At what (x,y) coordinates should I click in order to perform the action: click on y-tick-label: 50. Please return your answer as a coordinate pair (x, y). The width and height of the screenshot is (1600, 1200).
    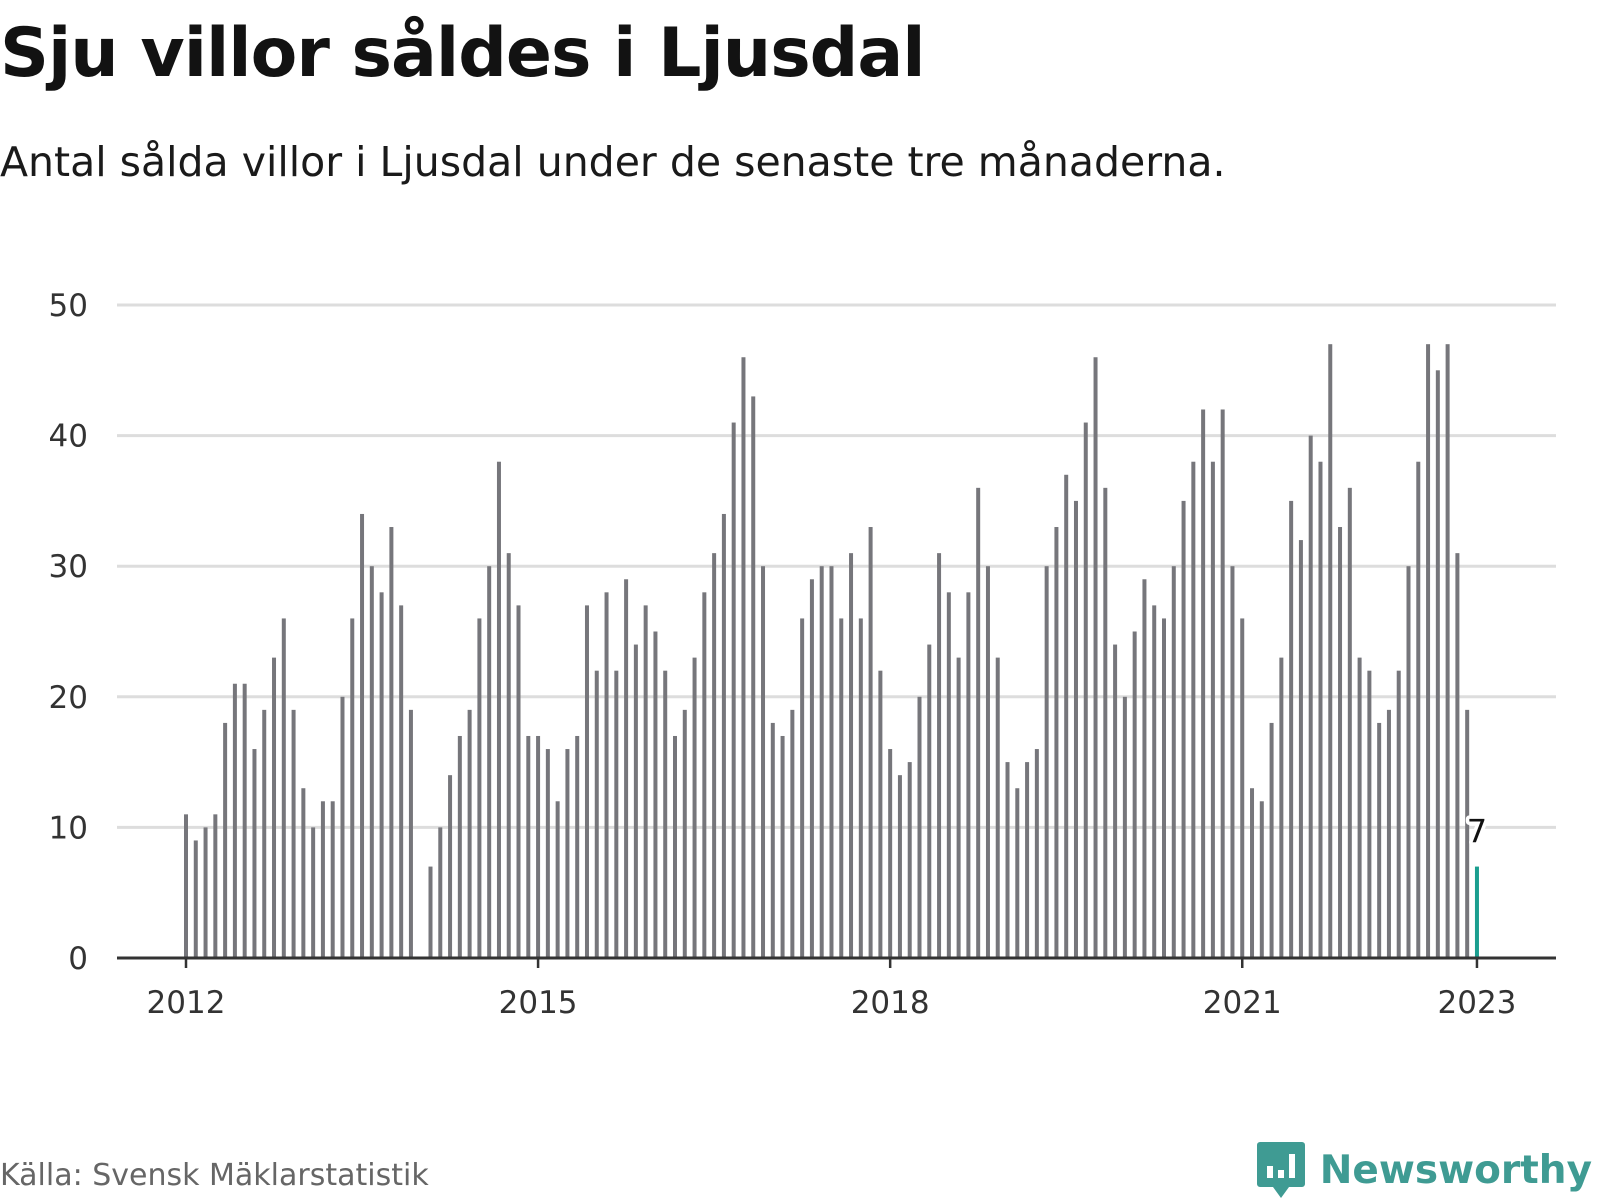
    Looking at the image, I should click on (68, 306).